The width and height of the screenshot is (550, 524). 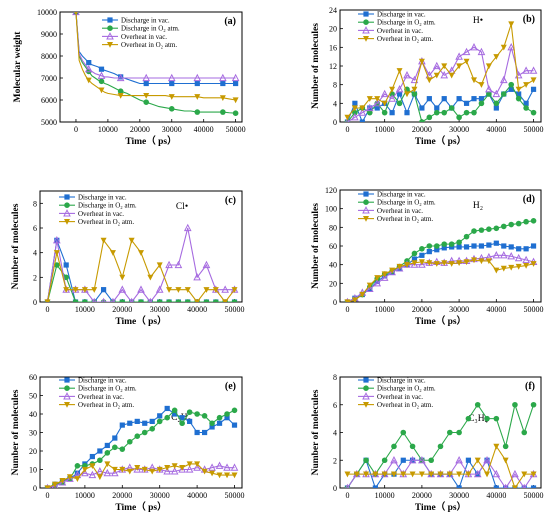 I want to click on y-tick-label: 16, so click(x=333, y=47).